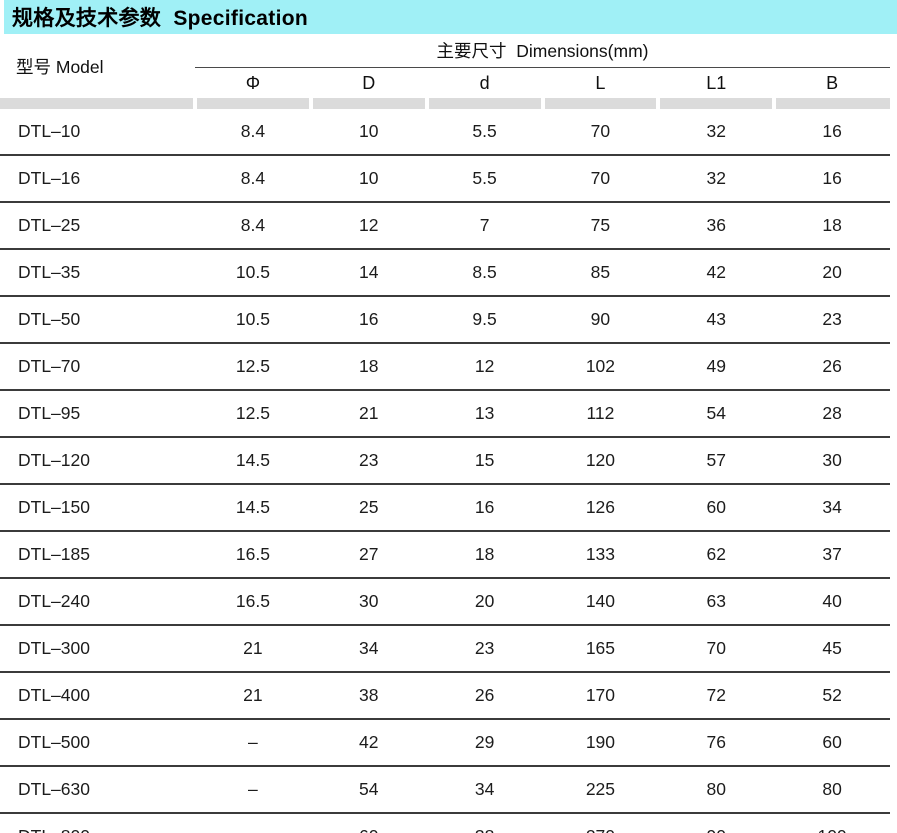 Image resolution: width=897 pixels, height=833 pixels. I want to click on table-row: DTL–630 – 54 34 225 80 80, so click(445, 790).